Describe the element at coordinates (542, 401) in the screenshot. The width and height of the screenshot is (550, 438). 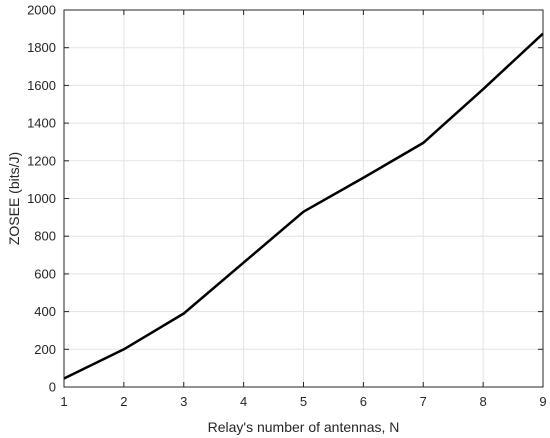
I see `x-tick-label: 9` at that location.